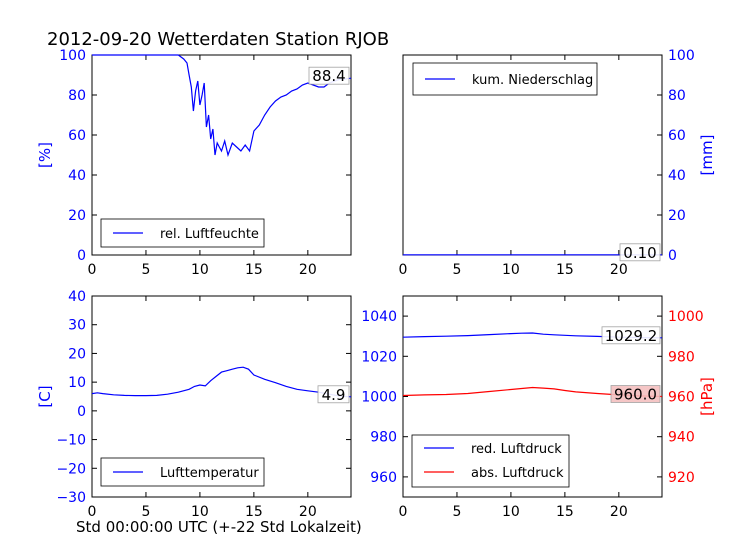 This screenshot has width=736, height=552. I want to click on end-value-label: 88.4, so click(328, 76).